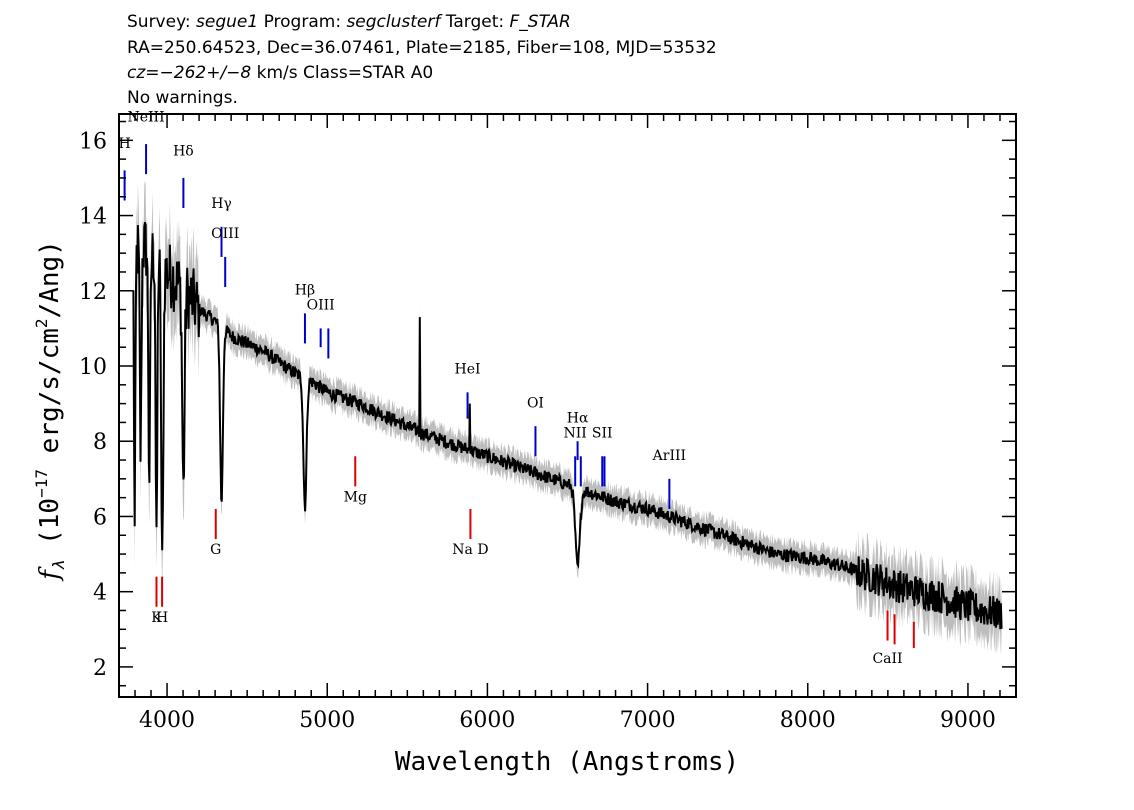 The height and width of the screenshot is (810, 1134). I want to click on y-tick-label: 12, so click(93, 292).